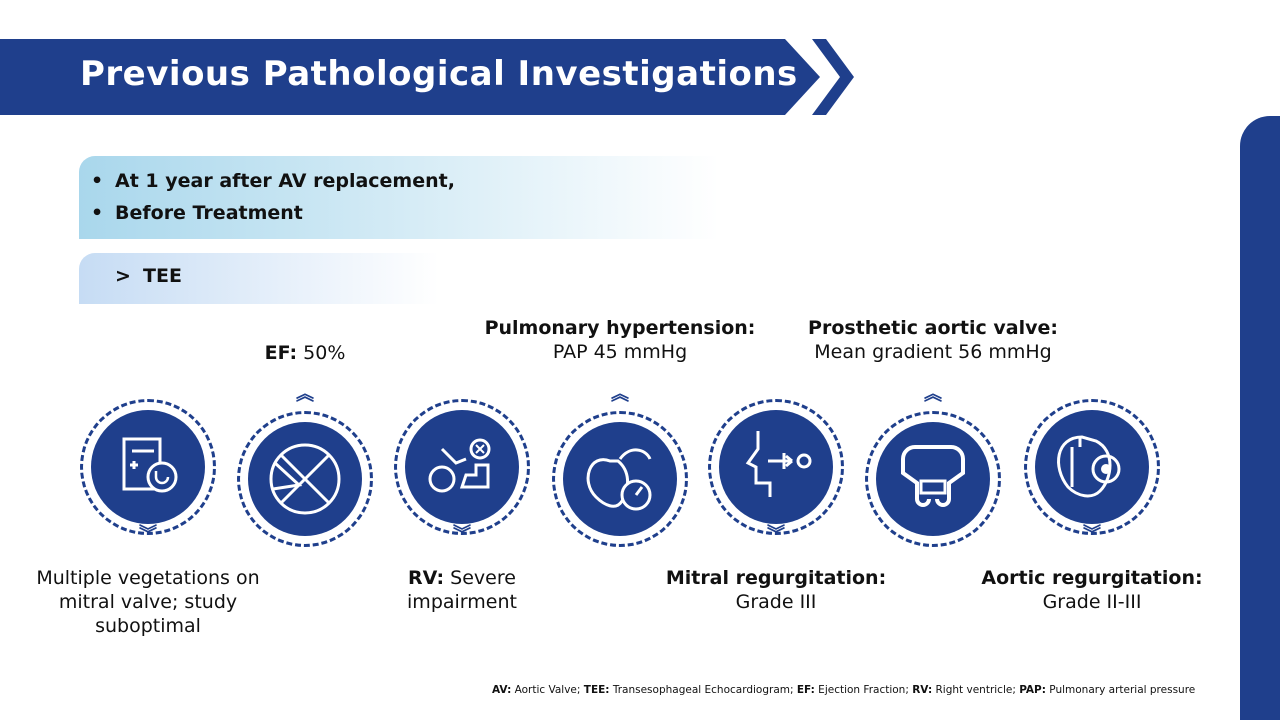  I want to click on finding-value: Grade III, so click(776, 602).